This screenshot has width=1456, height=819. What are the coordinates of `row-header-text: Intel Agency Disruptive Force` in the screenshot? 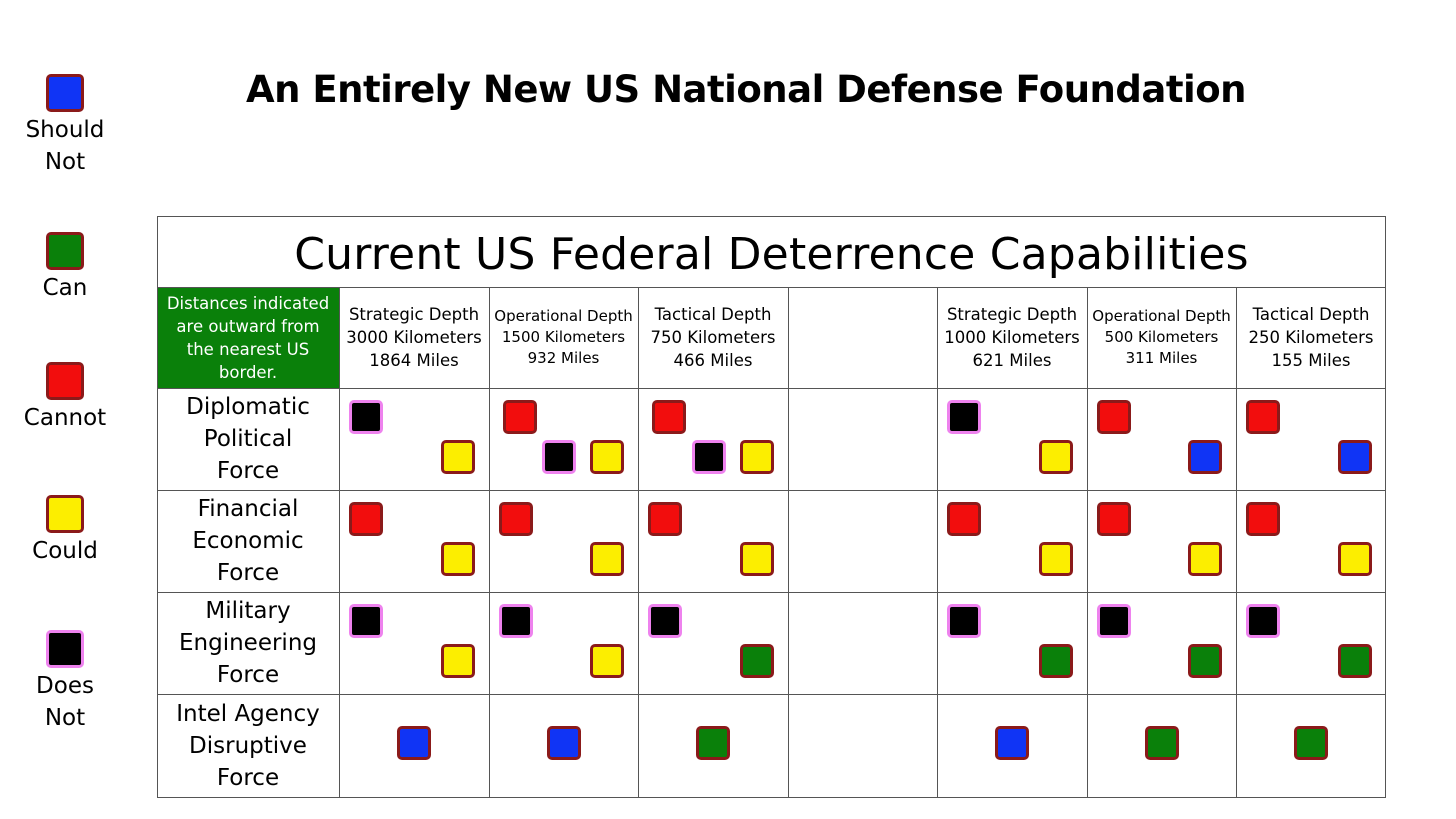 It's located at (248, 746).